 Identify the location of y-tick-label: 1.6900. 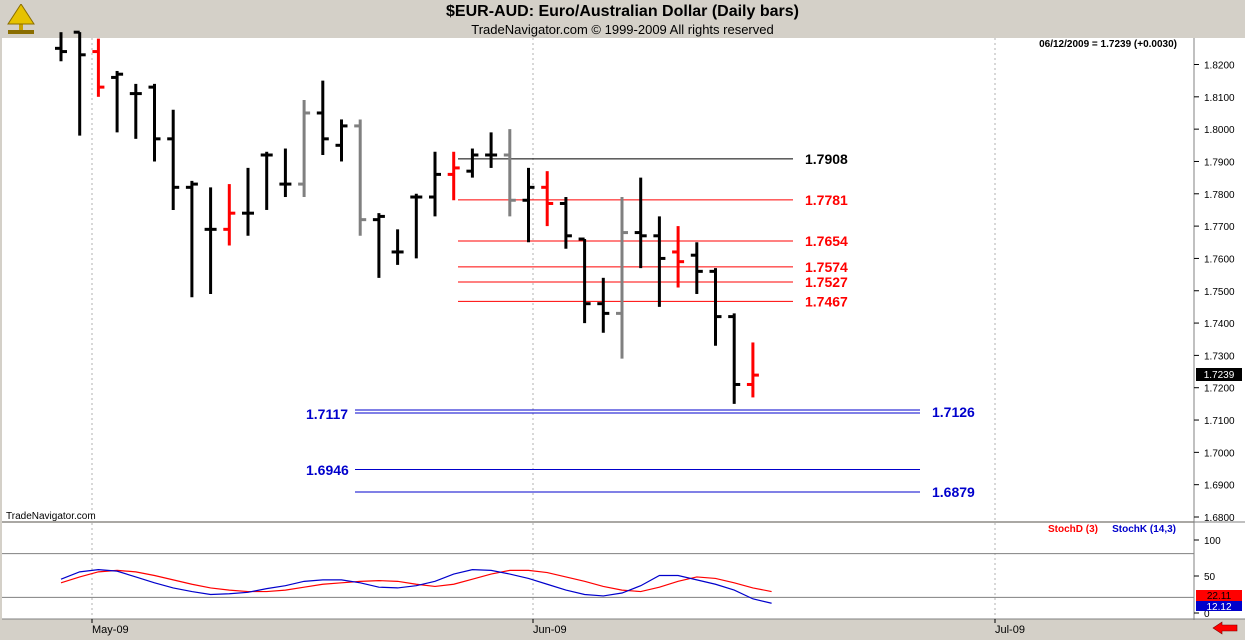
(1219, 486).